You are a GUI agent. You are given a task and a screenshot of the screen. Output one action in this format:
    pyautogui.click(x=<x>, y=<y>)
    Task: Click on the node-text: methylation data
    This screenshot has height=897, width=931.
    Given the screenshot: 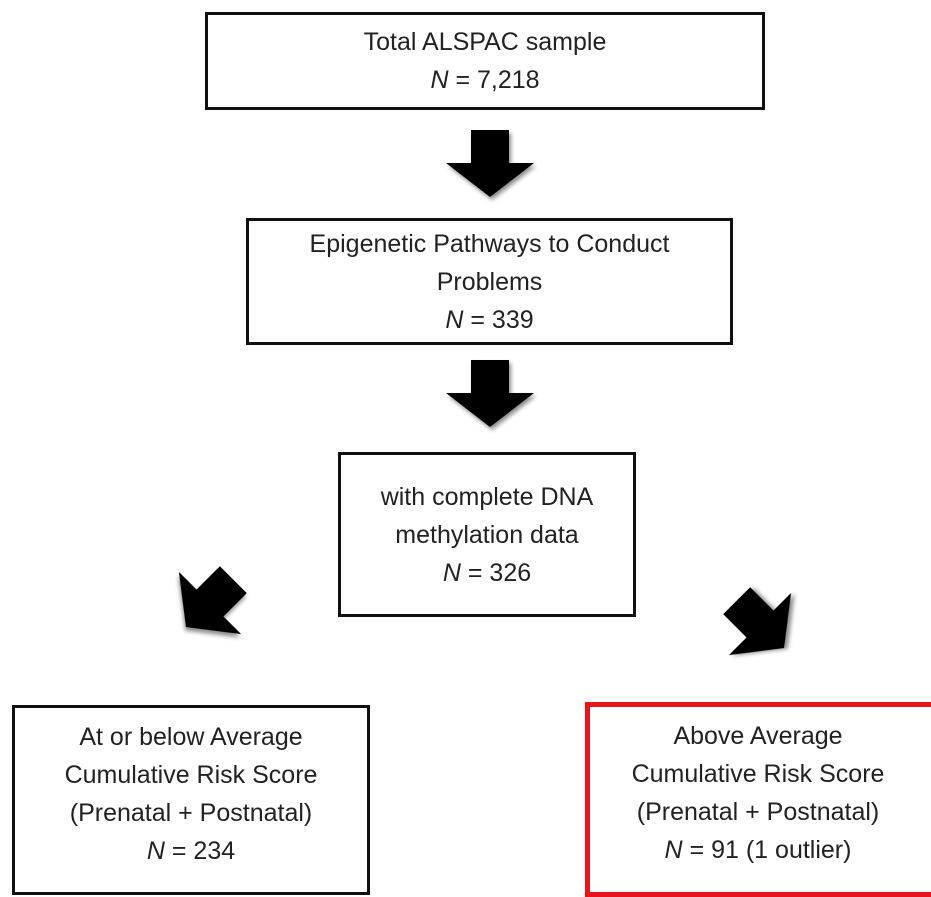 What is the action you would take?
    pyautogui.click(x=487, y=534)
    